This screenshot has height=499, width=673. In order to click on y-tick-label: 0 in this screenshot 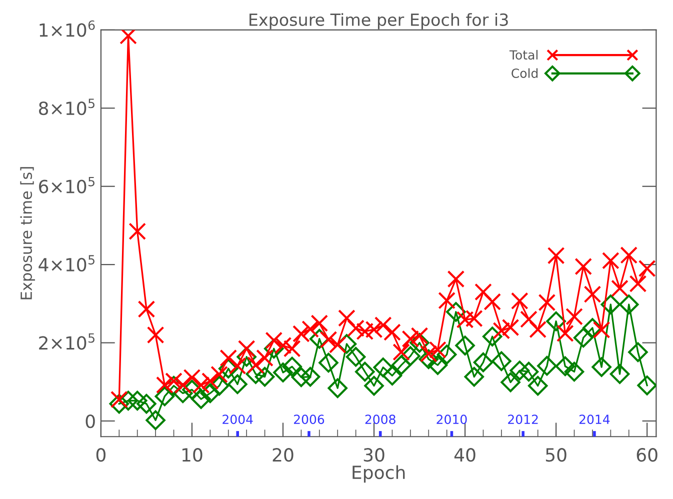, I will do `click(90, 421)`.